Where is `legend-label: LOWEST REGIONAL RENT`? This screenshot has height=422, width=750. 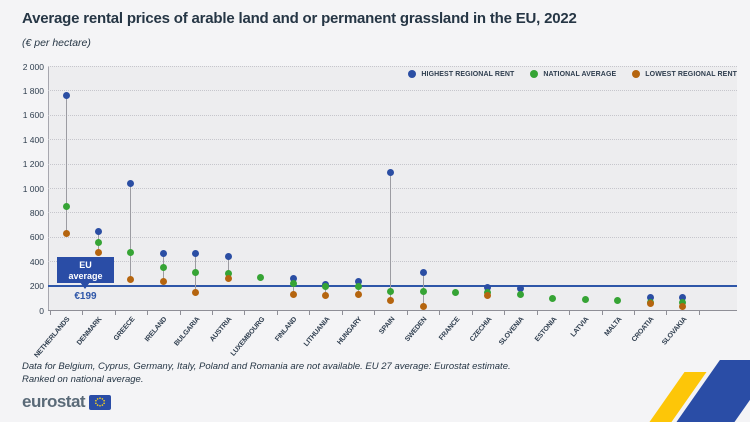
legend-label: LOWEST REGIONAL RENT is located at coordinates (691, 74).